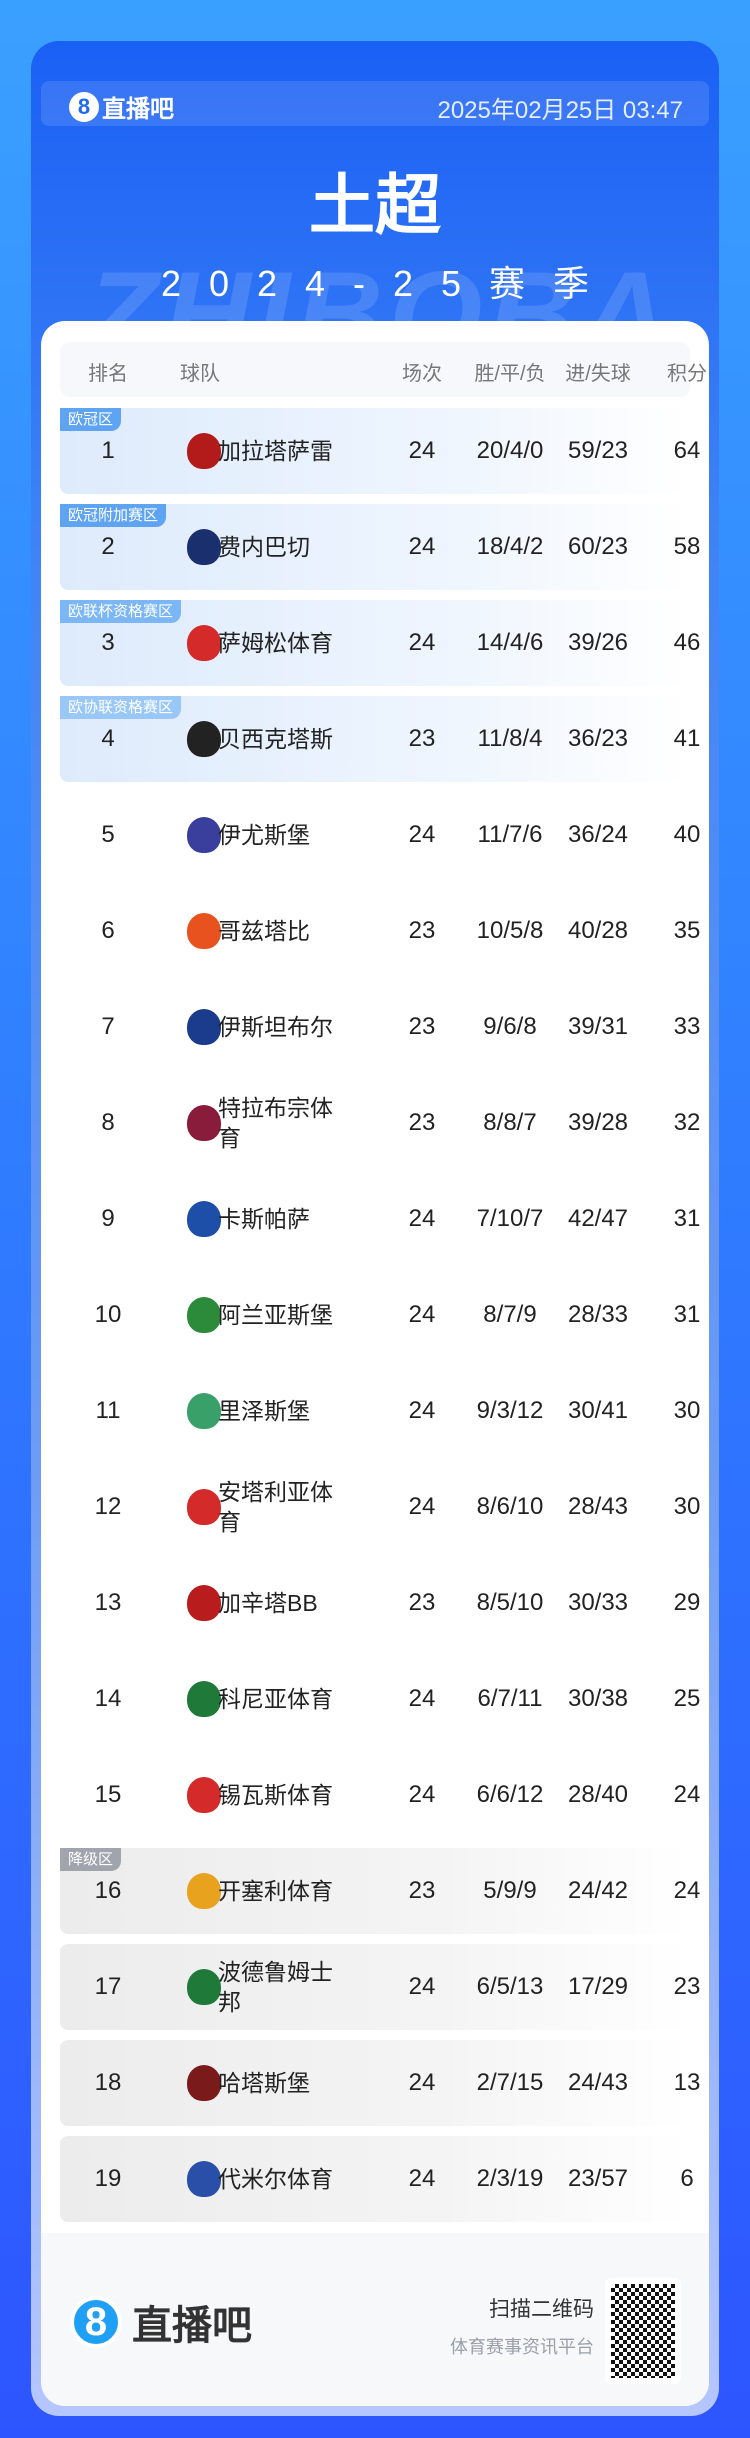 Image resolution: width=750 pixels, height=2438 pixels. I want to click on rank: 4, so click(108, 738).